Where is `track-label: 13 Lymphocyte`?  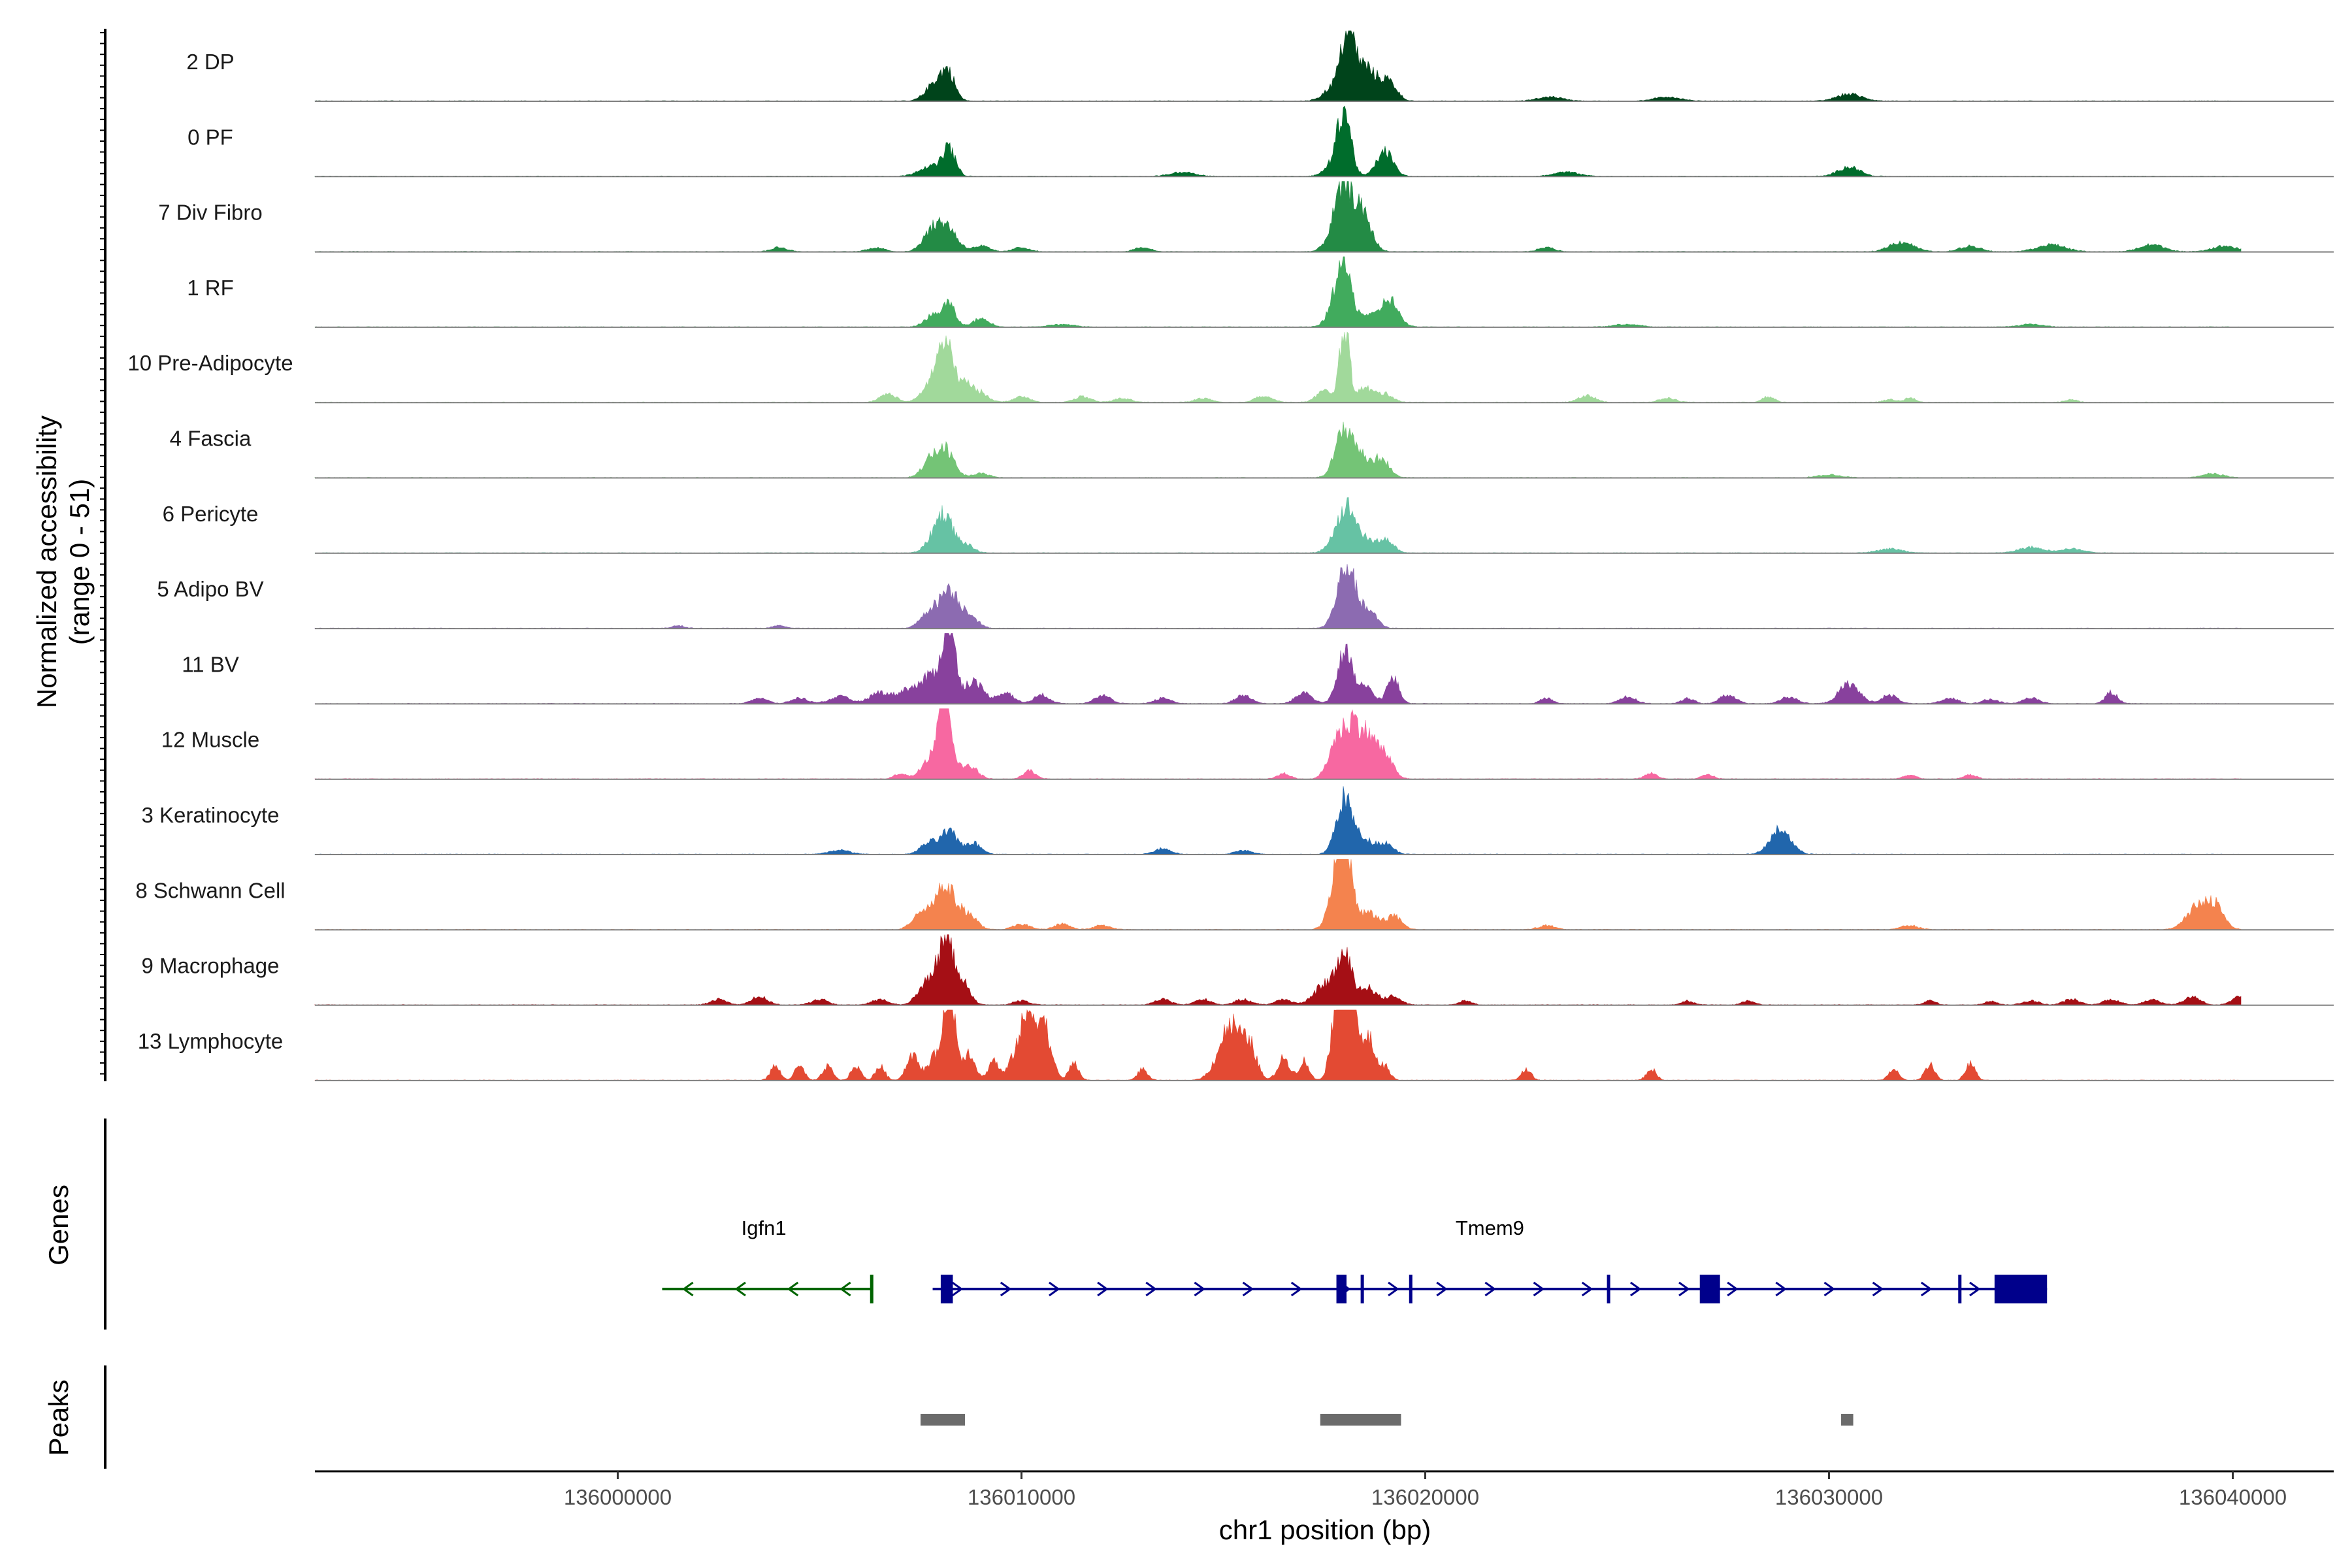 track-label: 13 Lymphocyte is located at coordinates (211, 1041).